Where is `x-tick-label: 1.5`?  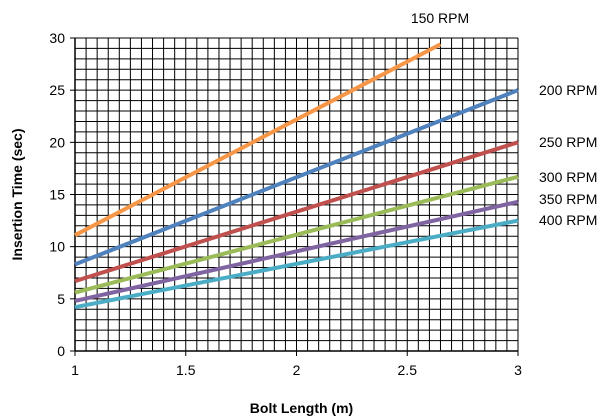
x-tick-label: 1.5 is located at coordinates (186, 370).